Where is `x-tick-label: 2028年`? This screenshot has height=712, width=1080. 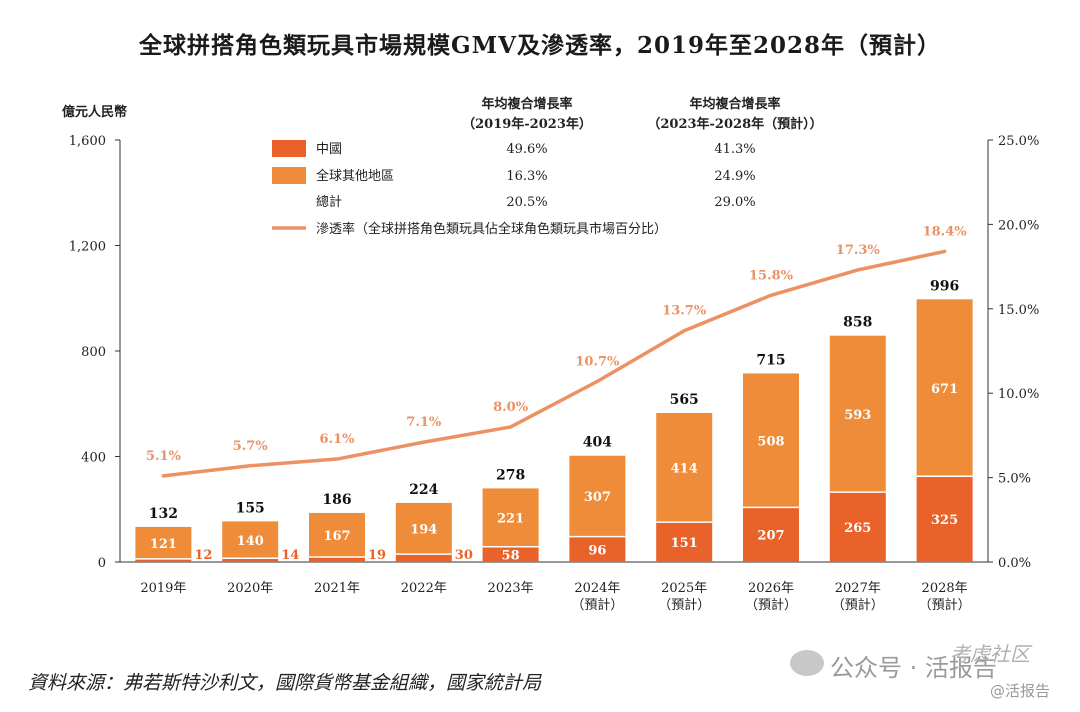 x-tick-label: 2028年 is located at coordinates (945, 588).